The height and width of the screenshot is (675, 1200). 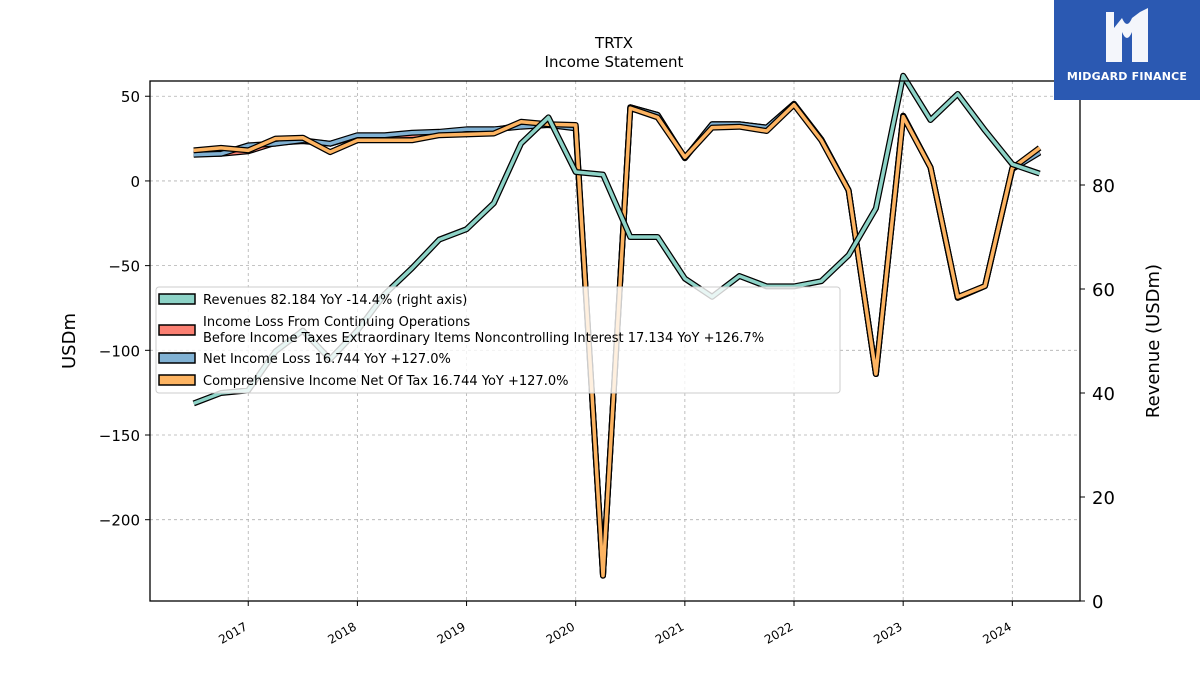 I want to click on y-tick-label-left: 0, so click(x=135, y=182).